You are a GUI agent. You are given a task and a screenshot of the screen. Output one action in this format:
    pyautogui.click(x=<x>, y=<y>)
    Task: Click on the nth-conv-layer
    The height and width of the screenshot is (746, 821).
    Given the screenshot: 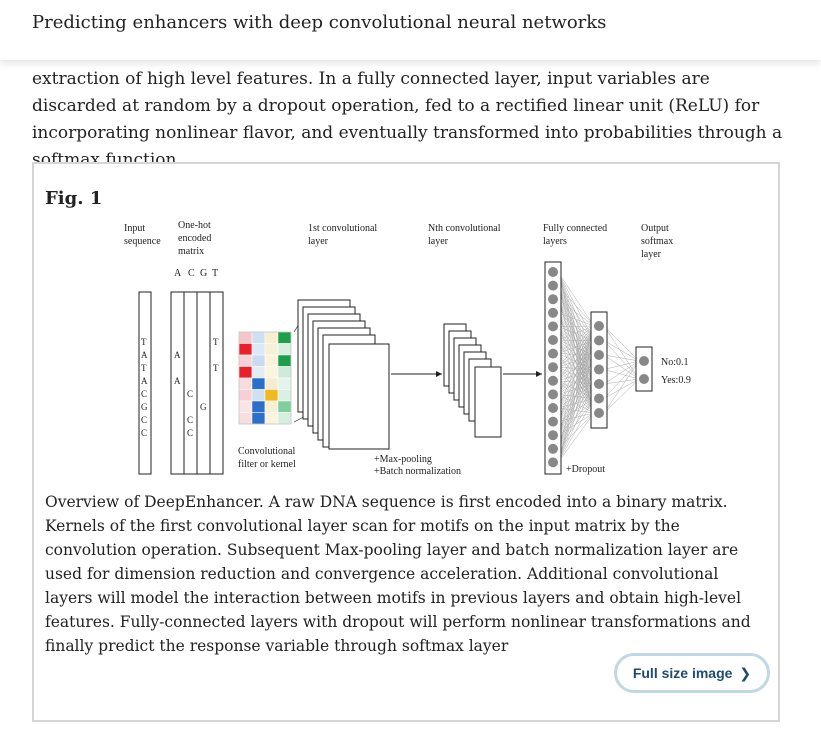 What is the action you would take?
    pyautogui.click(x=472, y=380)
    